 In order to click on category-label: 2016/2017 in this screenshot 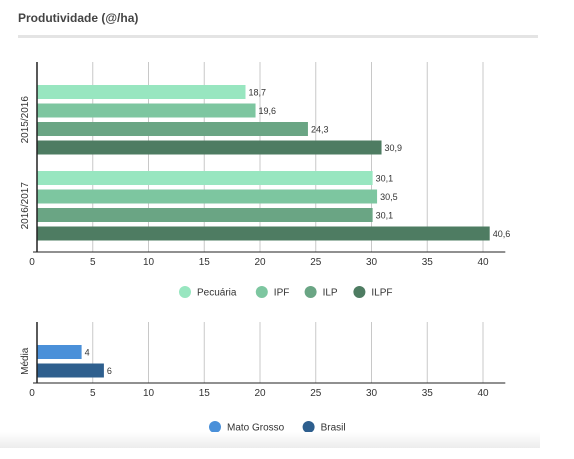, I will do `click(25, 206)`.